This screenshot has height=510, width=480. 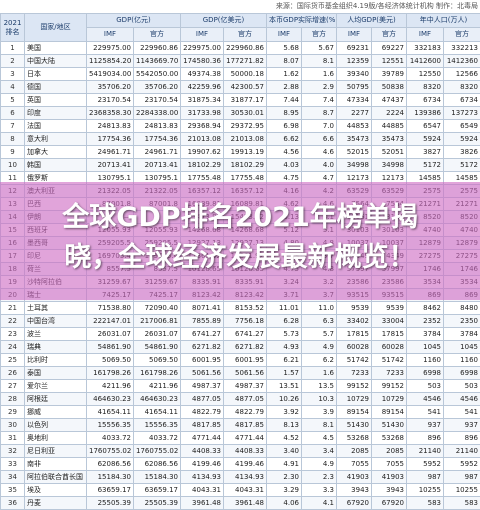 I want to click on rank-cell: 5, so click(x=13, y=100).